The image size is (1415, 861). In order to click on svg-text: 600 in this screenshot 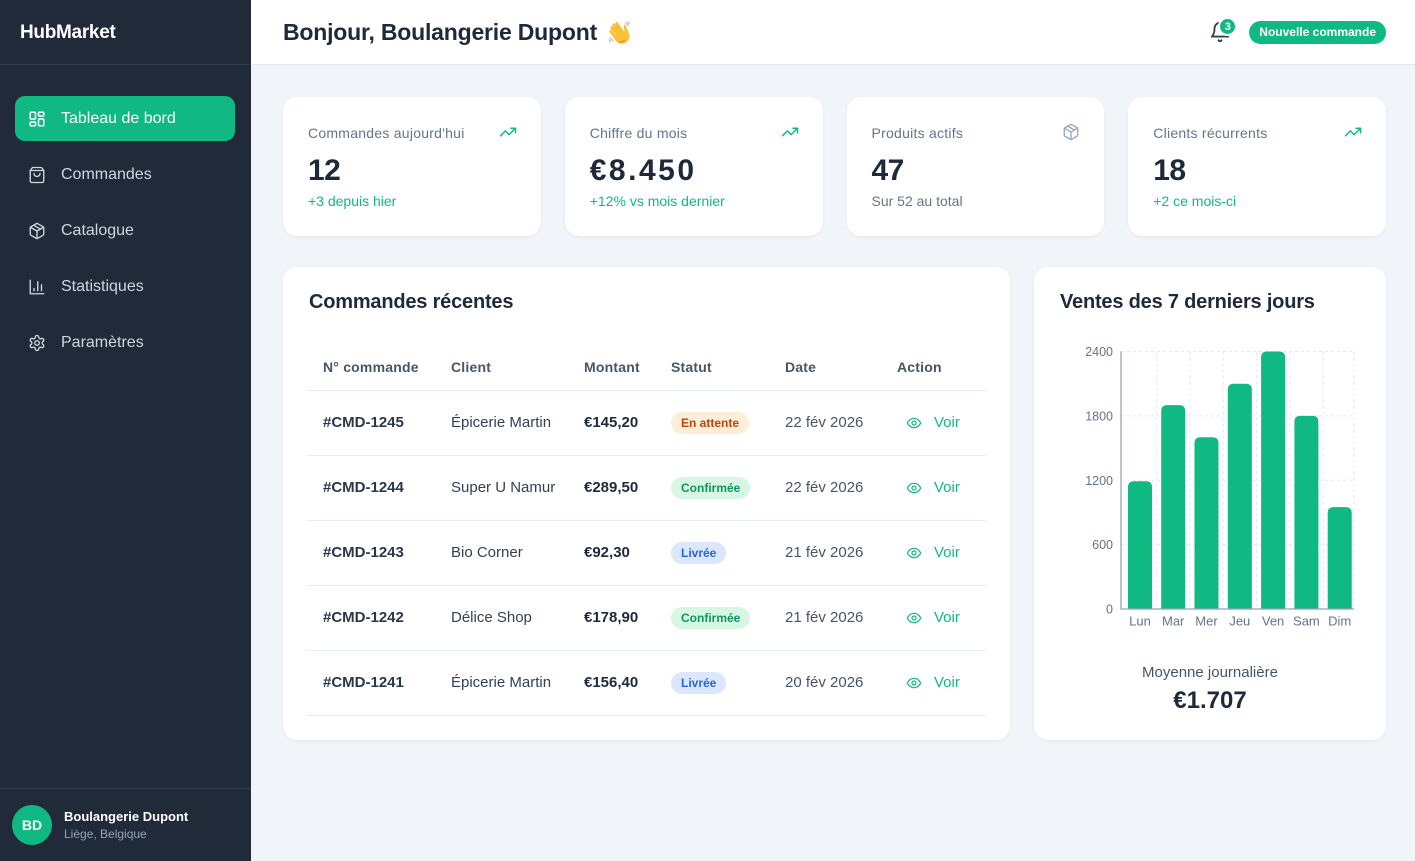, I will do `click(1102, 545)`.